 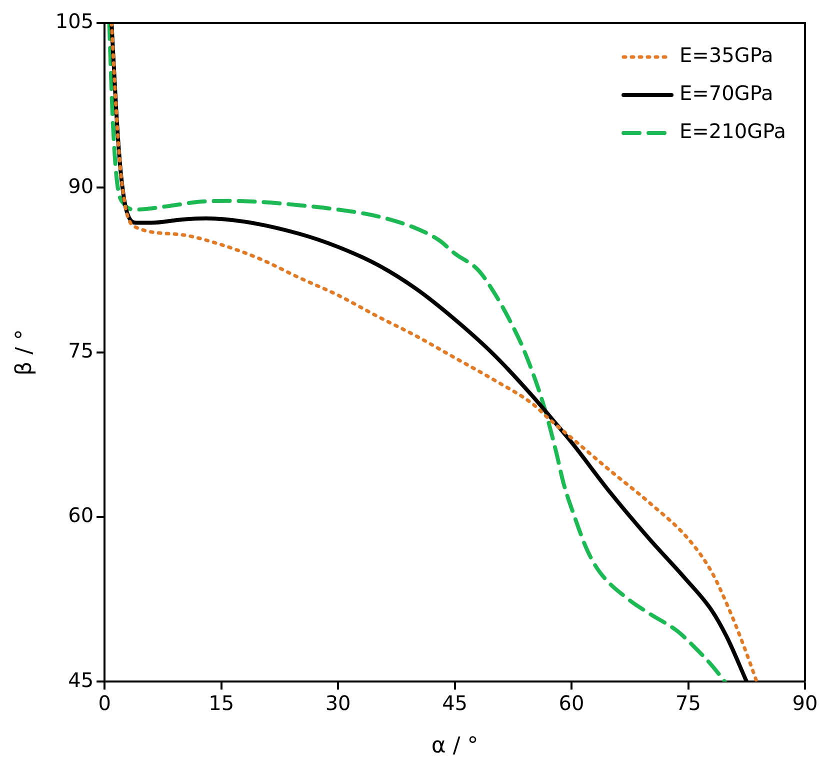 I want to click on x-tick-label: 75, so click(x=688, y=702).